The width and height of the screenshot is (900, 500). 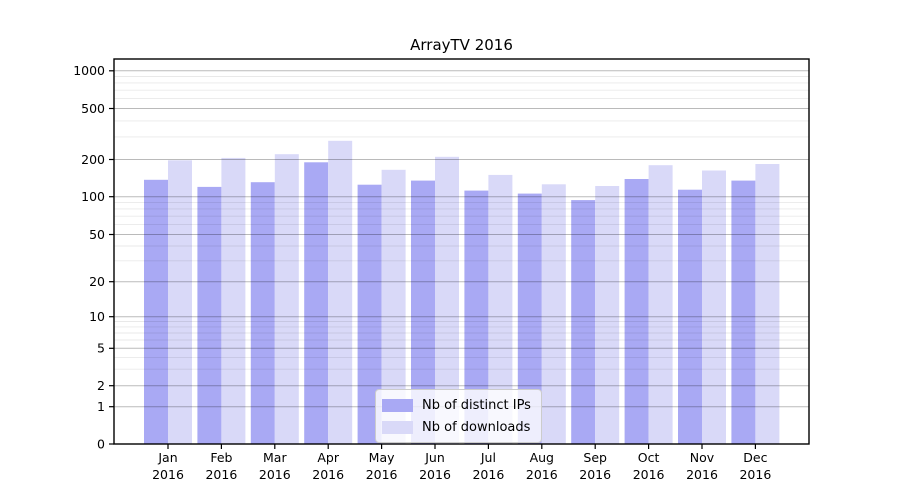 I want to click on x-tick-label-month: Jul, so click(x=488, y=457).